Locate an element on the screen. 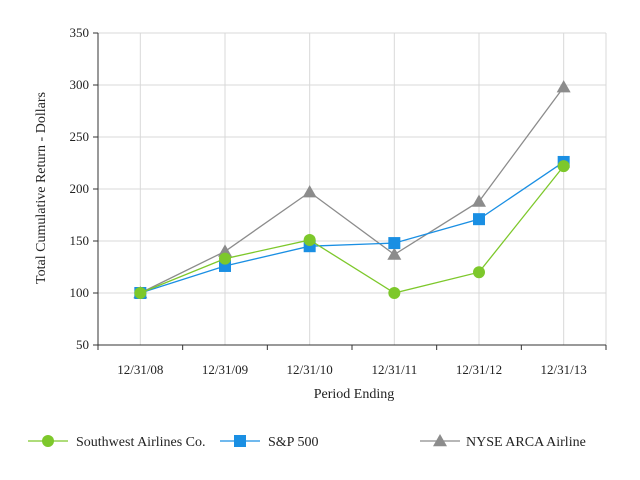  x-tick-label: 12/31/12 is located at coordinates (479, 369).